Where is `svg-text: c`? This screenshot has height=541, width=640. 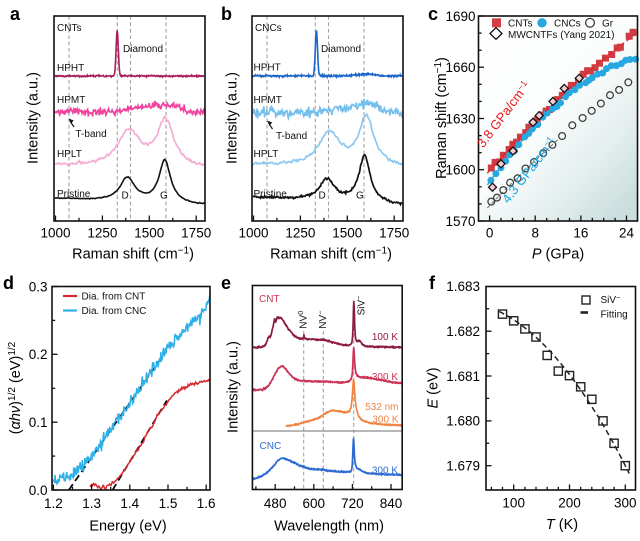 svg-text: c is located at coordinates (433, 14).